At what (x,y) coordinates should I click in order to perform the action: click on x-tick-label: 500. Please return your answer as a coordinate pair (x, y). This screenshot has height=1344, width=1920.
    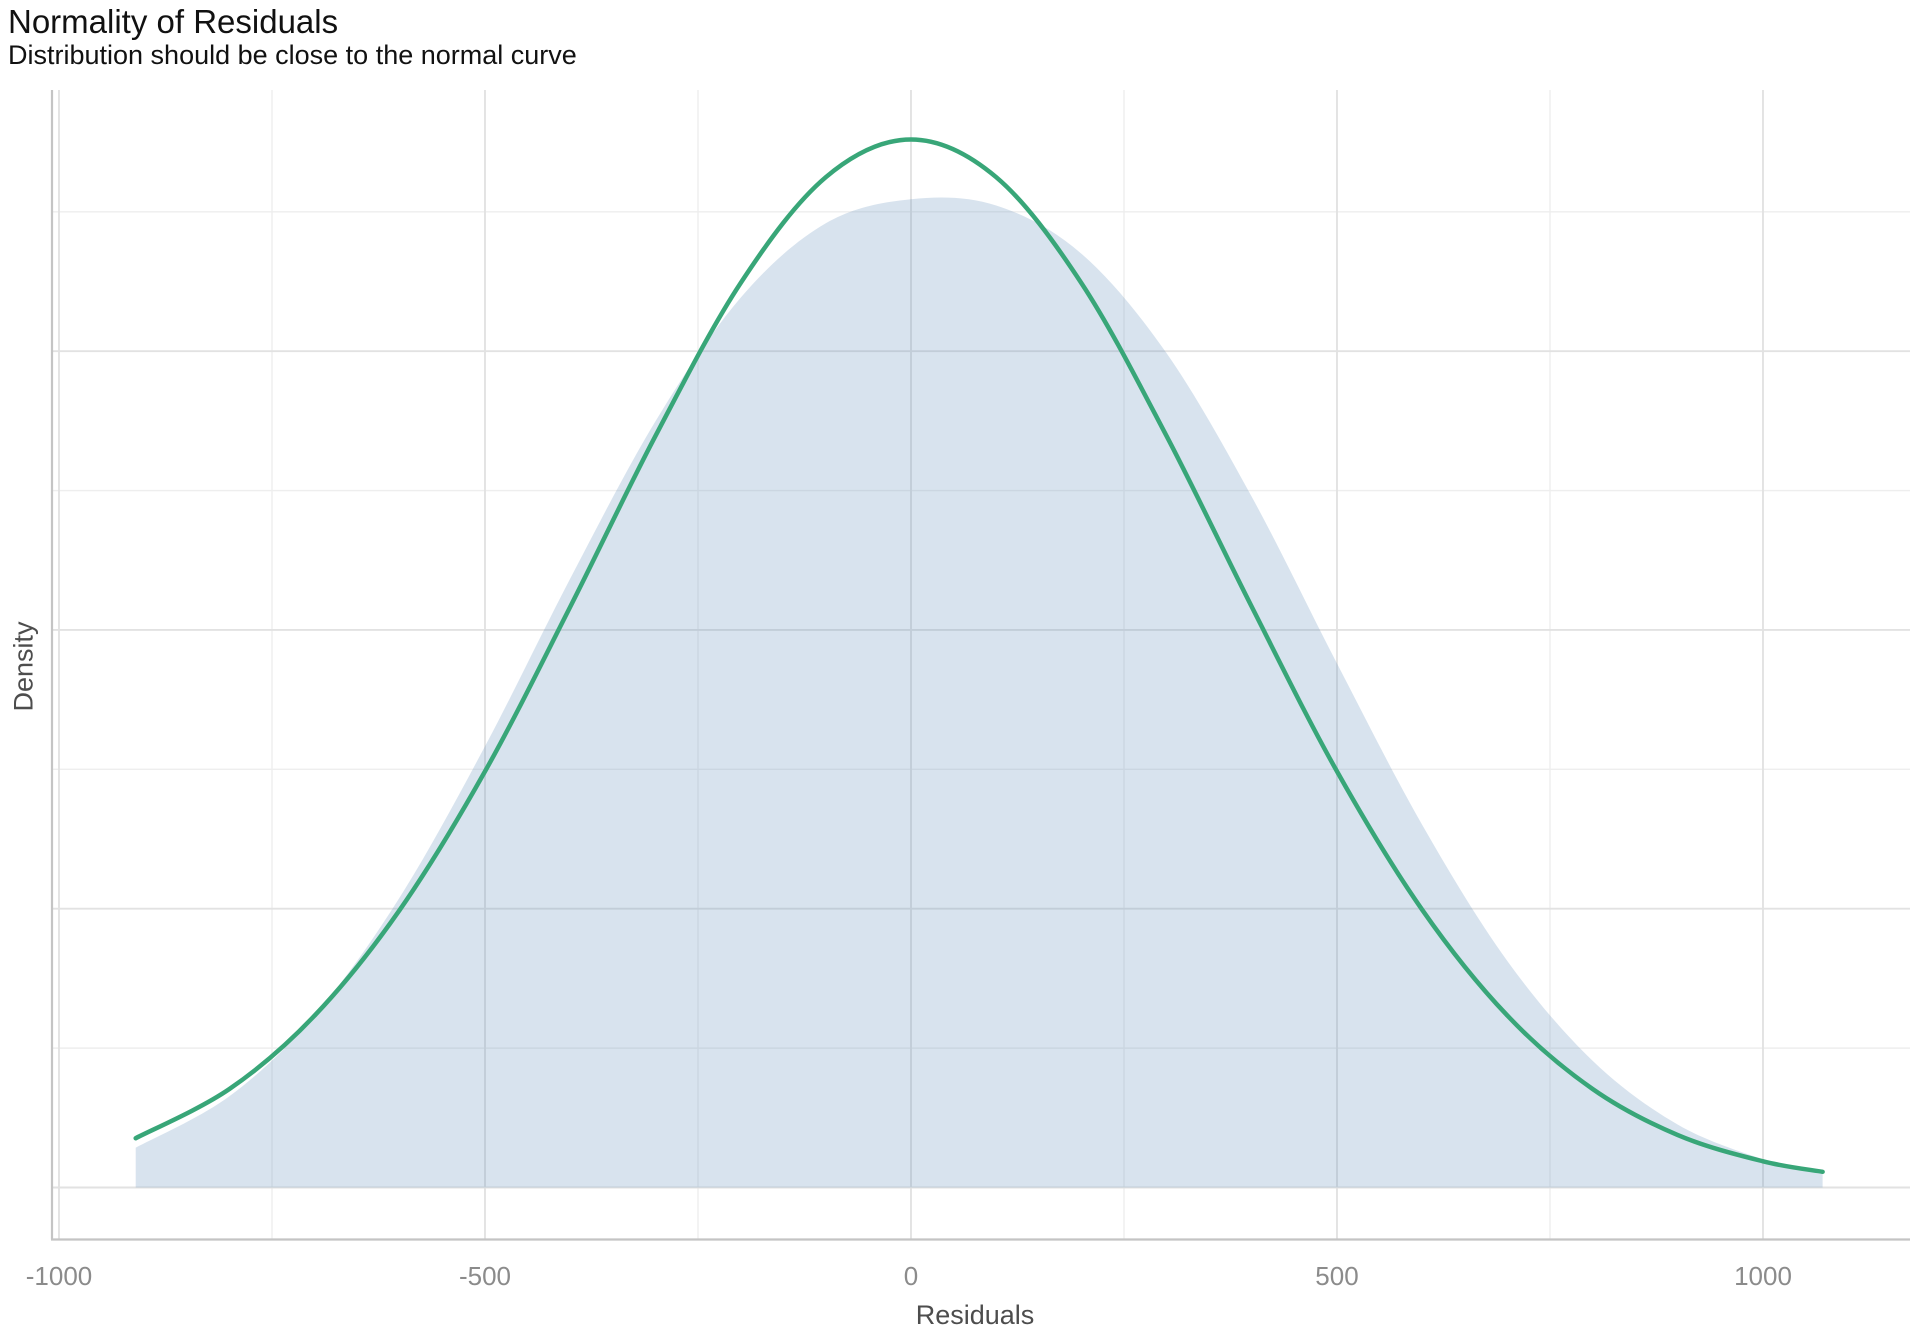
    Looking at the image, I should click on (1337, 1276).